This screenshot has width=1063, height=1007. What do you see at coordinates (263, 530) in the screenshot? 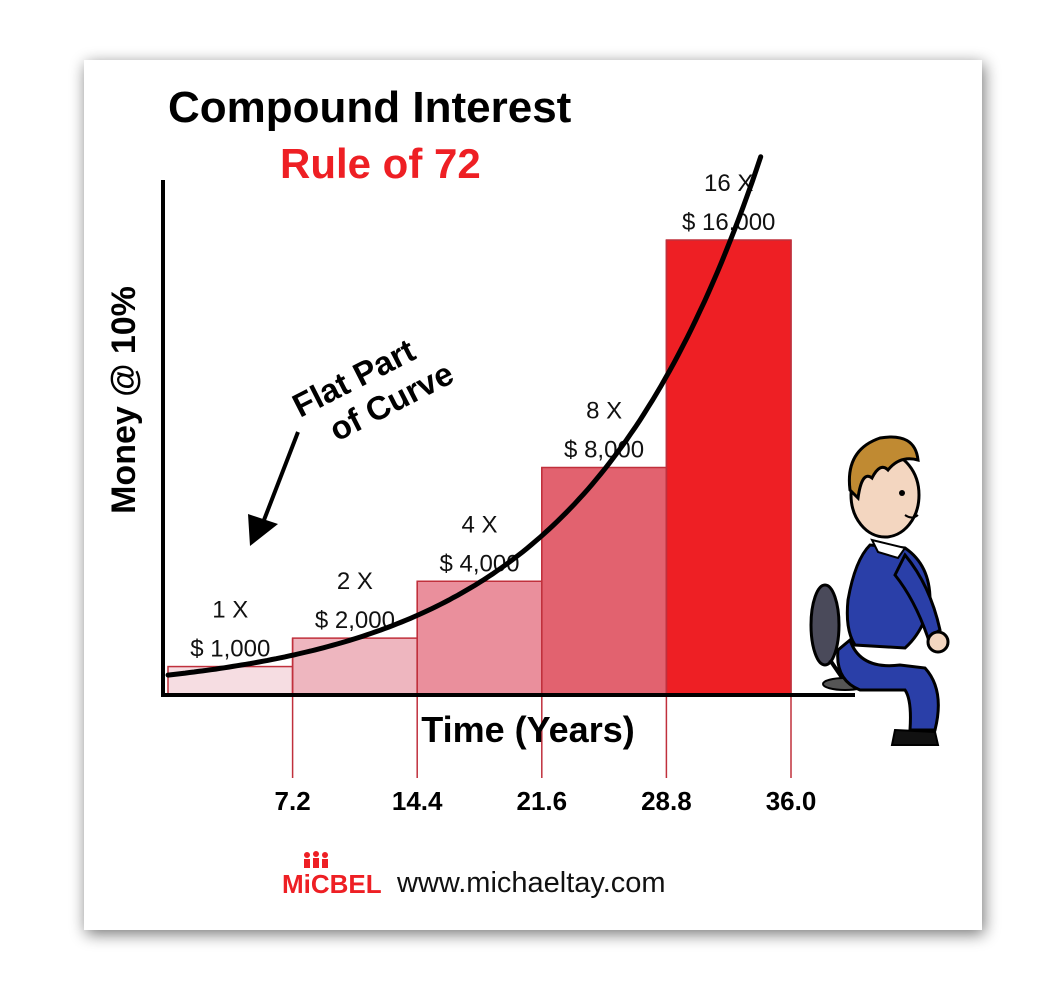
I see `annotation-arrowhead` at bounding box center [263, 530].